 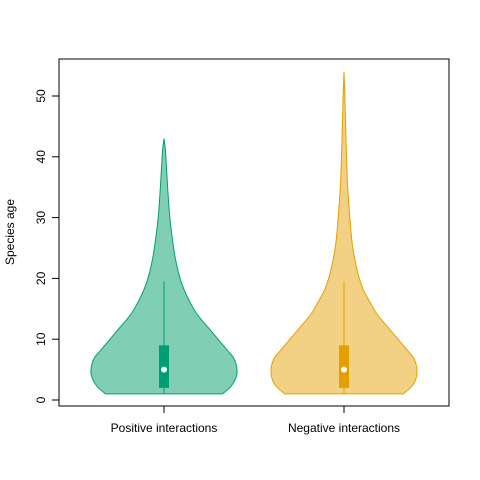 What do you see at coordinates (41, 399) in the screenshot?
I see `y-tick-label: 0` at bounding box center [41, 399].